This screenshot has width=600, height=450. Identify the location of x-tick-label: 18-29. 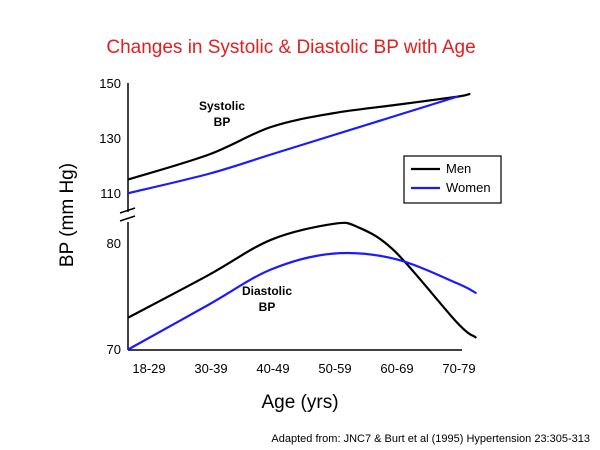
(148, 368).